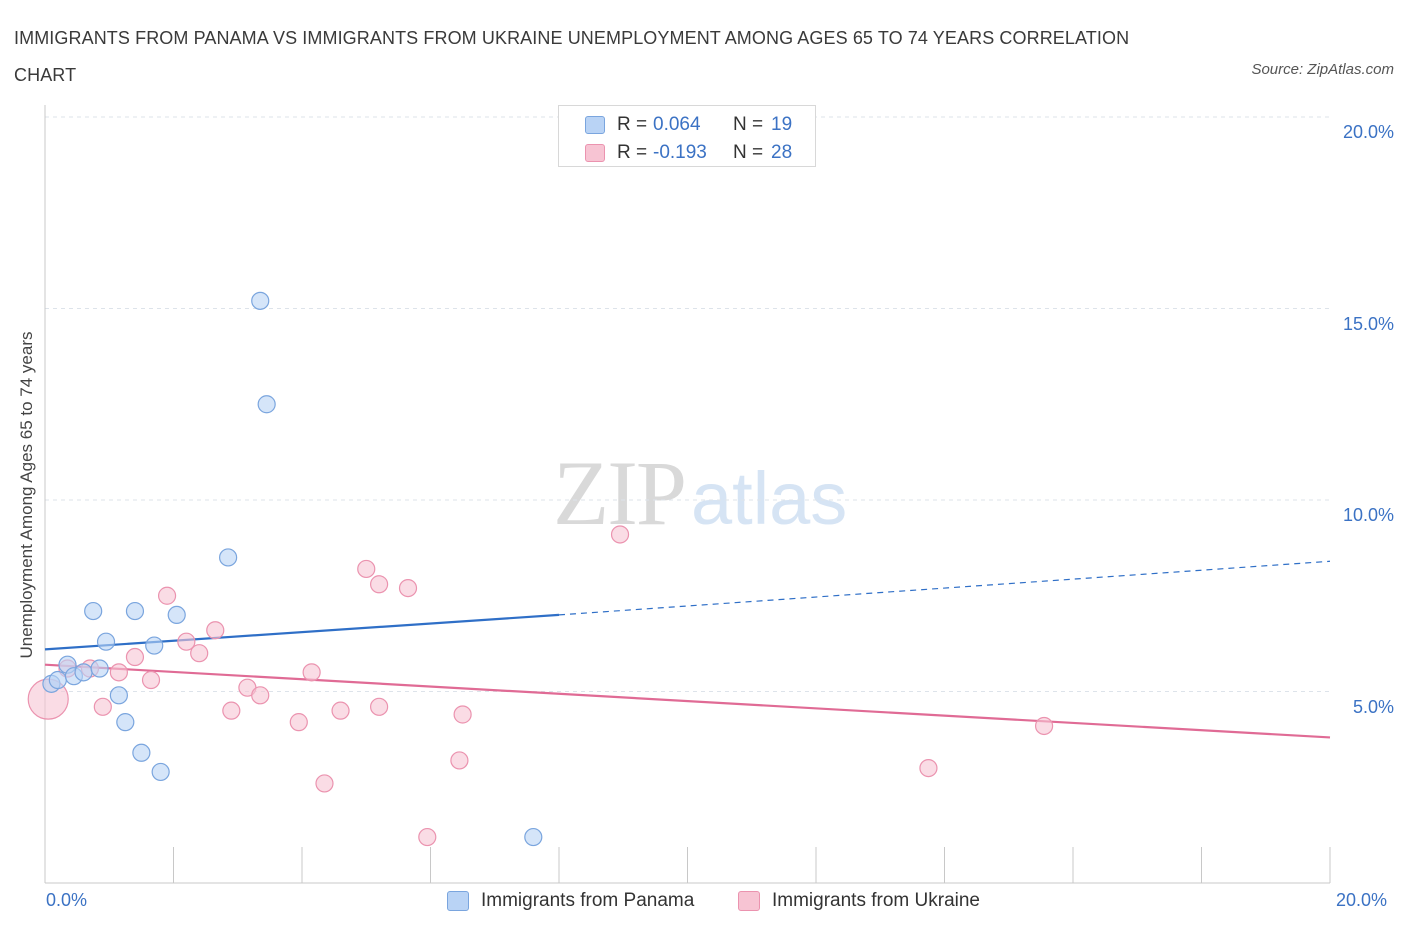  What do you see at coordinates (769, 498) in the screenshot?
I see `watermark-atlas: atlas` at bounding box center [769, 498].